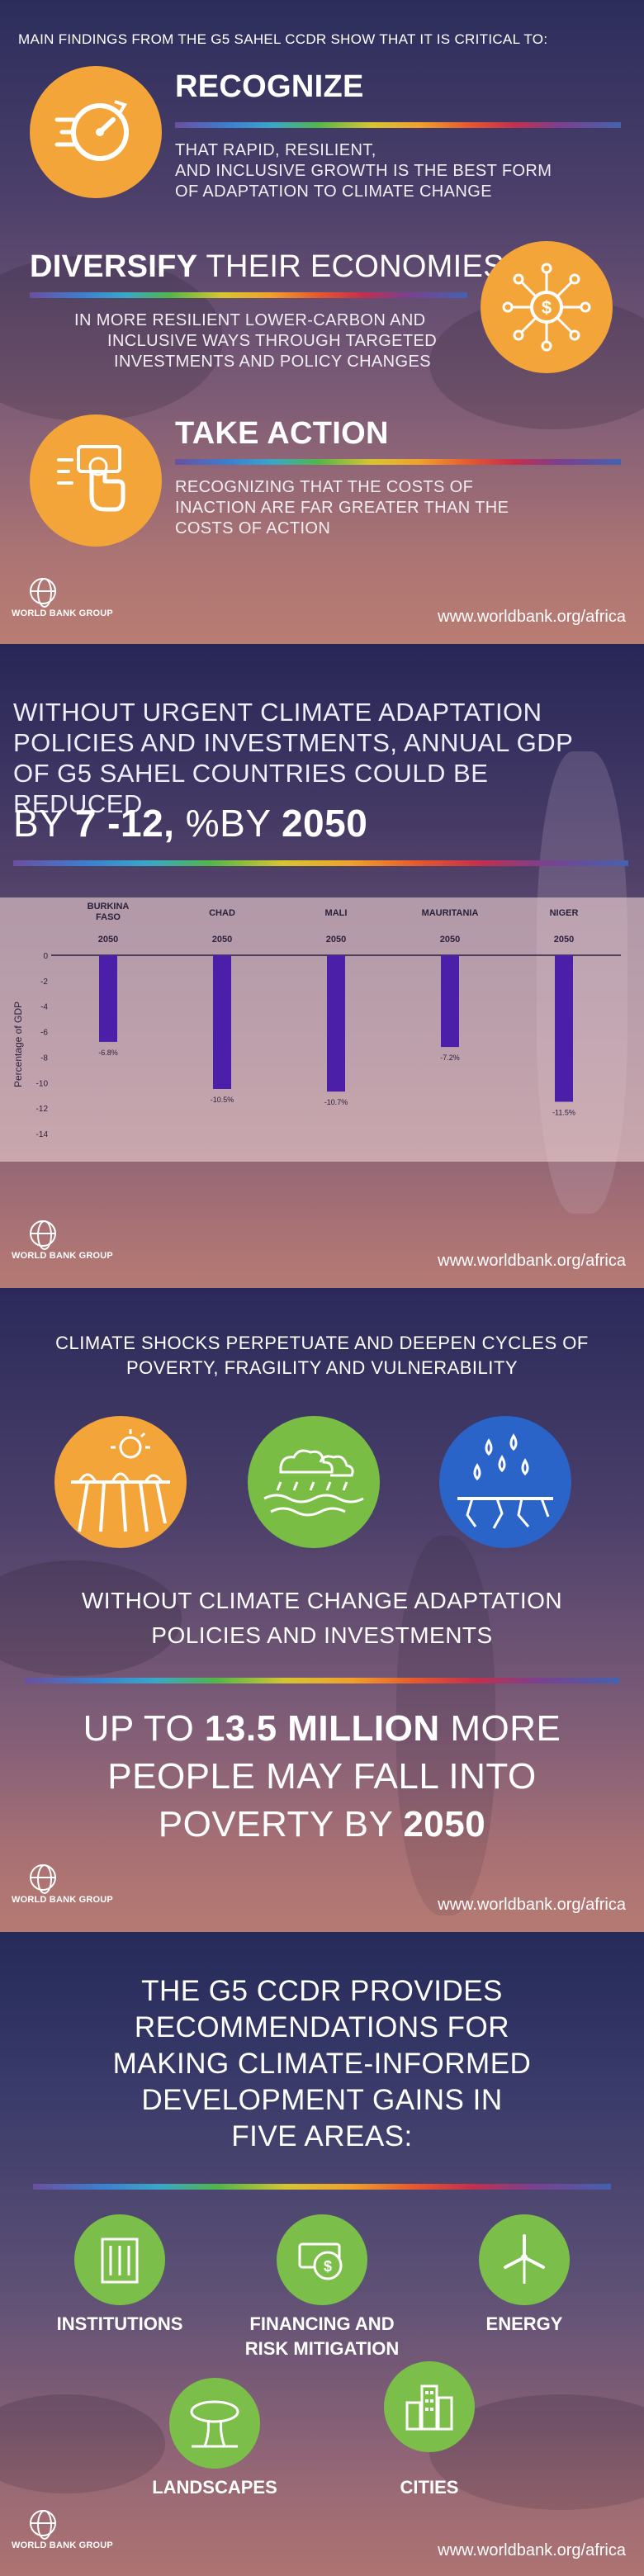 The width and height of the screenshot is (644, 2576). I want to click on area-label: ENERGY, so click(524, 2323).